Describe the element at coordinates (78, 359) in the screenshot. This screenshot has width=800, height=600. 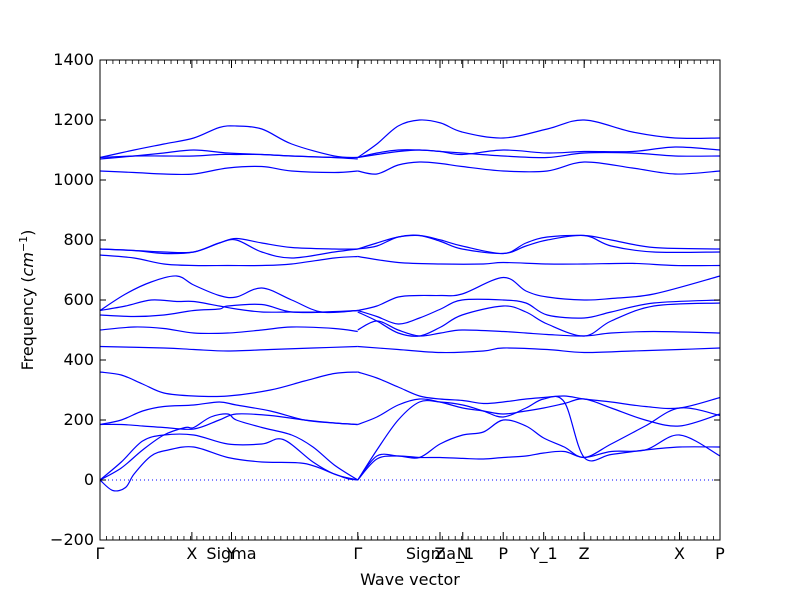
I see `y-tick-label-3: 400` at that location.